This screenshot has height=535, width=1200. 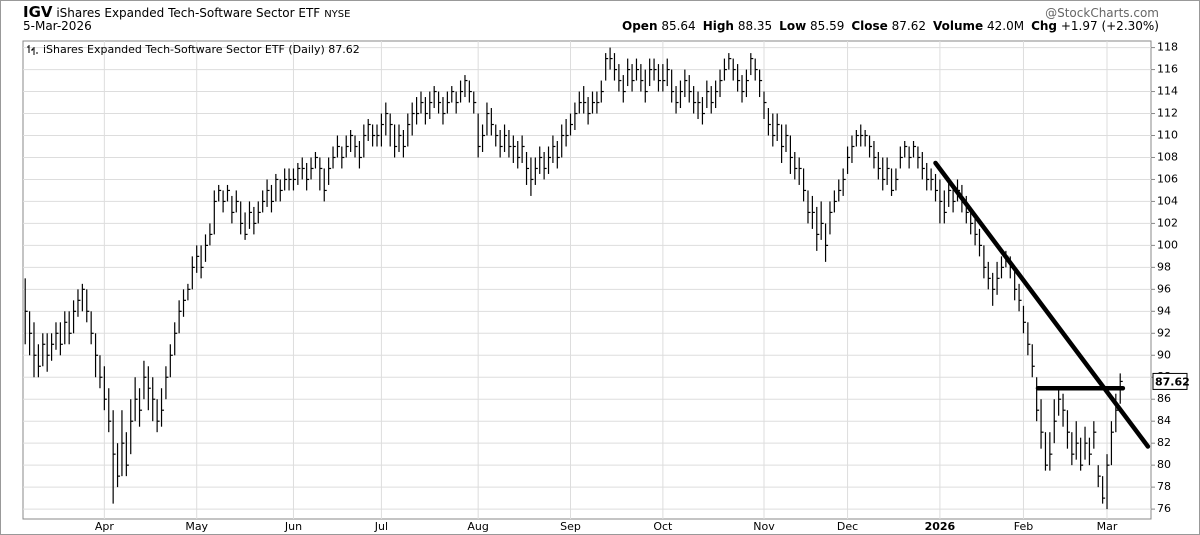 I want to click on stat-value: 42.0M, so click(x=1006, y=26).